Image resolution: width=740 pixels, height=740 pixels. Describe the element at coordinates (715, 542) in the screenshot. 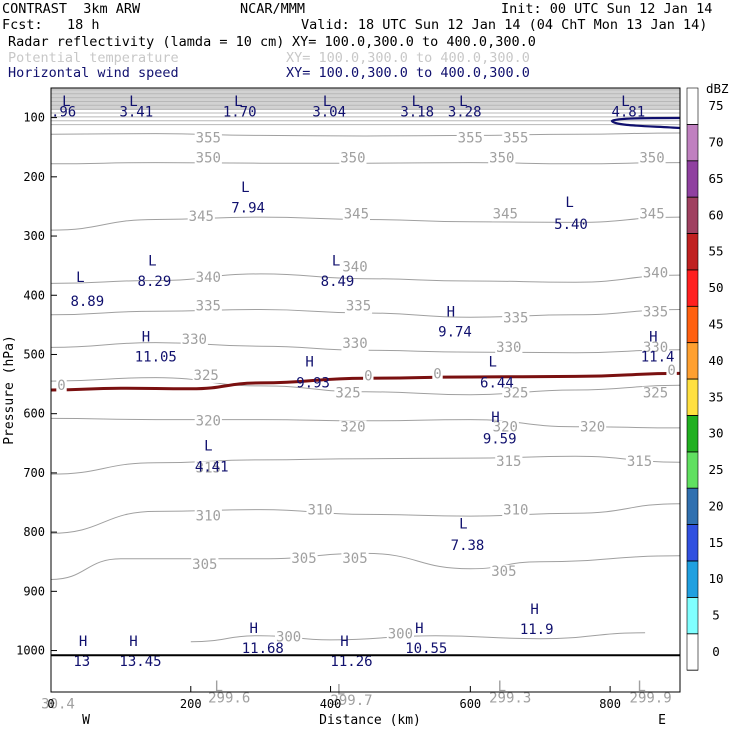

I see `colorbar-level-label: 15` at that location.